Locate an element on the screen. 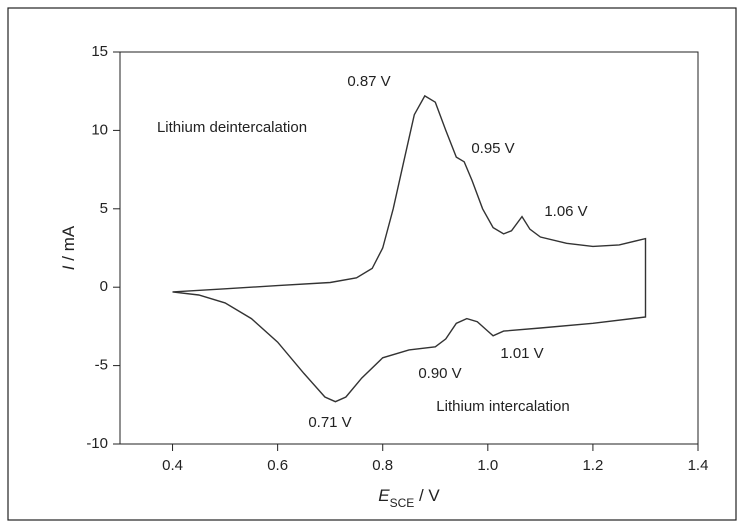 This screenshot has width=744, height=526. x-tick-label: 0.6 is located at coordinates (277, 465).